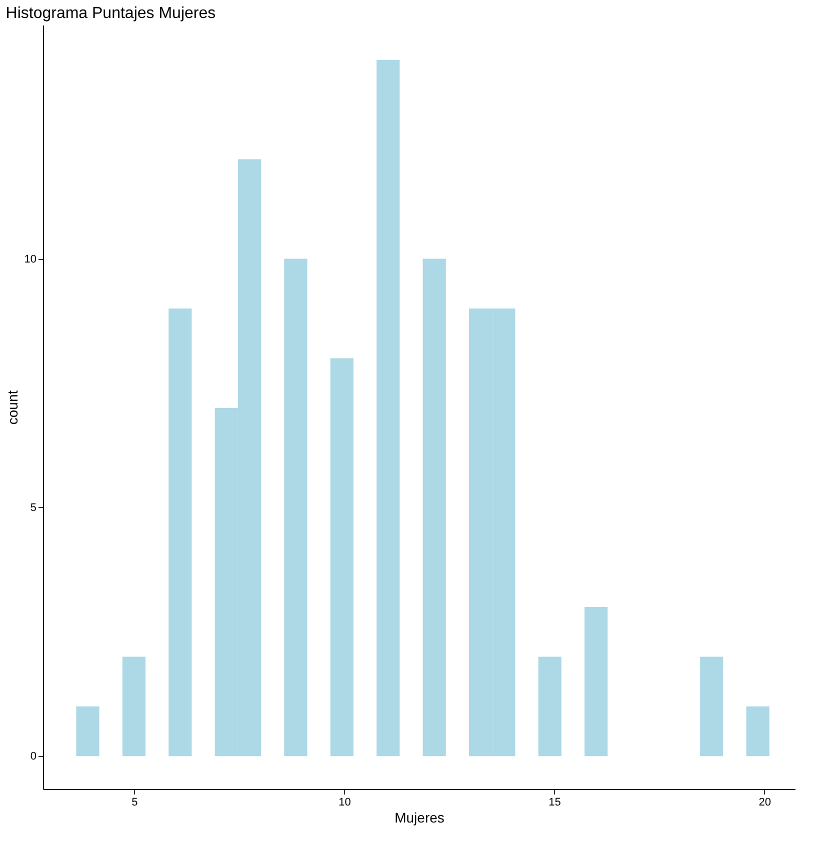 Image resolution: width=820 pixels, height=842 pixels. I want to click on chart-title: Histograma Puntajes Mujeres, so click(111, 13).